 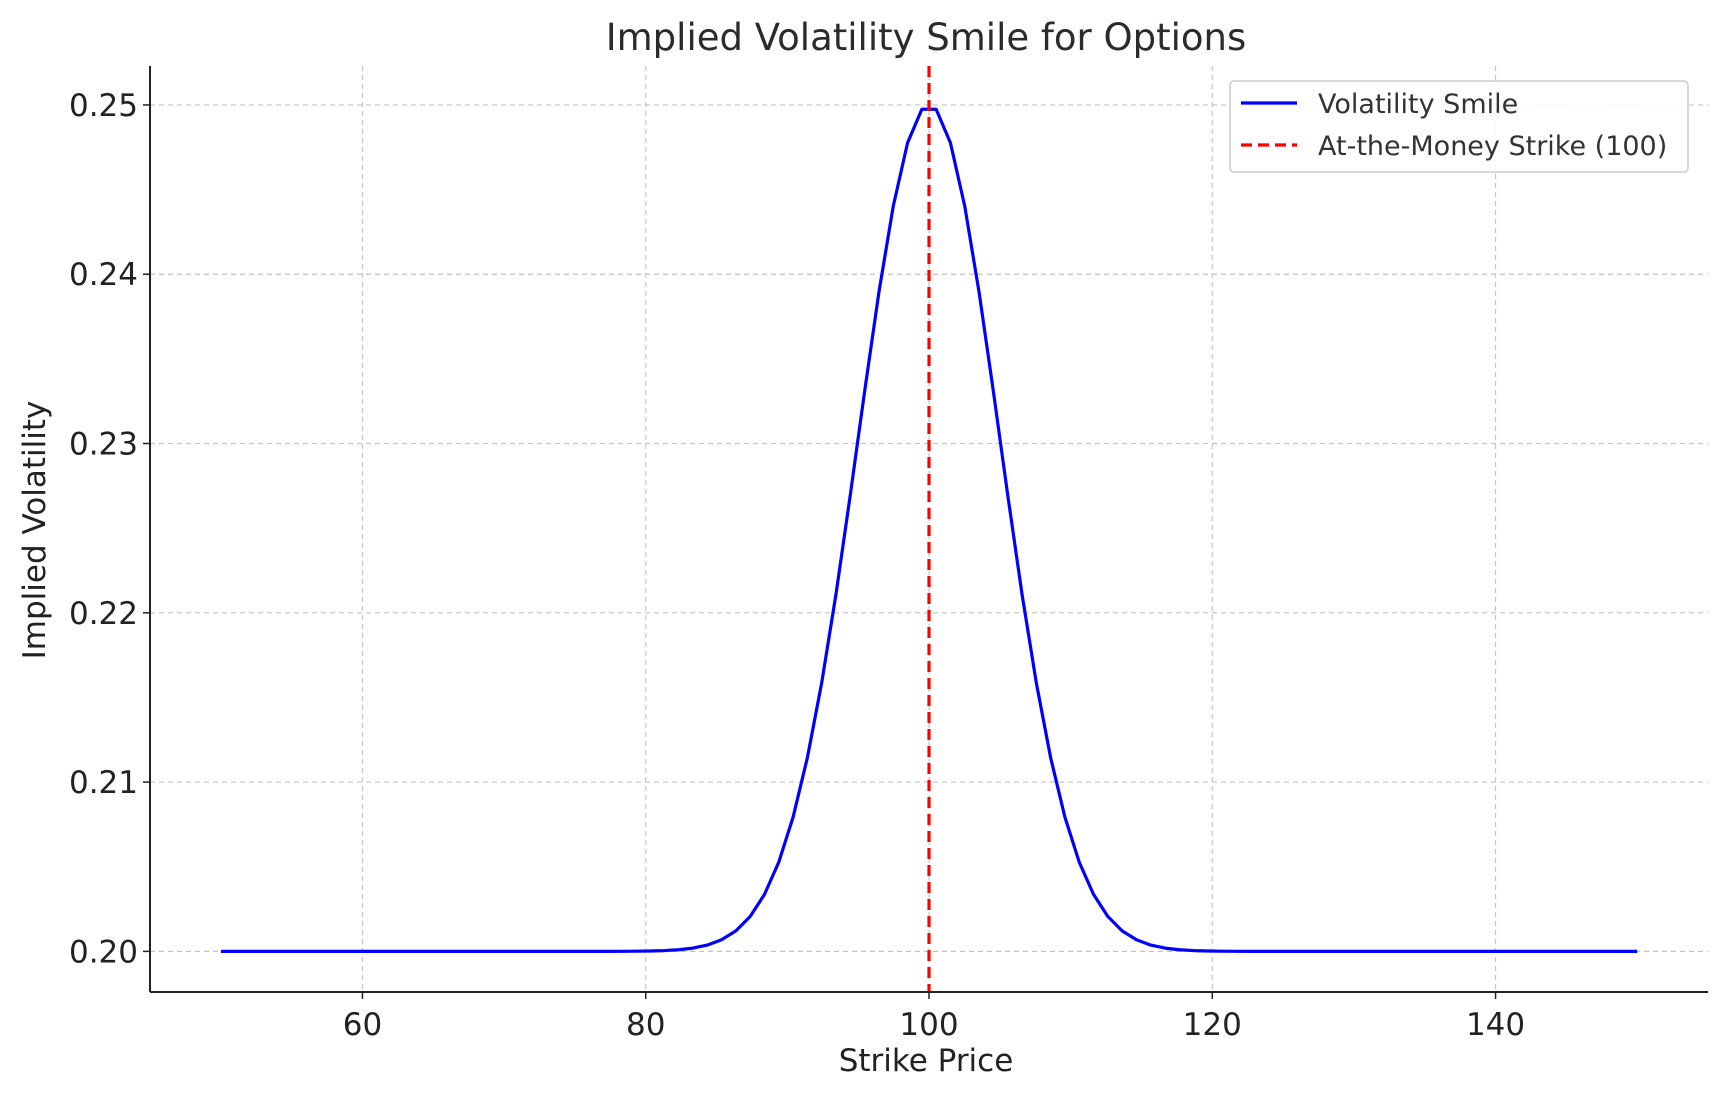 I want to click on legend-label-atm-strike: At-the-Money Strike (100), so click(x=1492, y=146).